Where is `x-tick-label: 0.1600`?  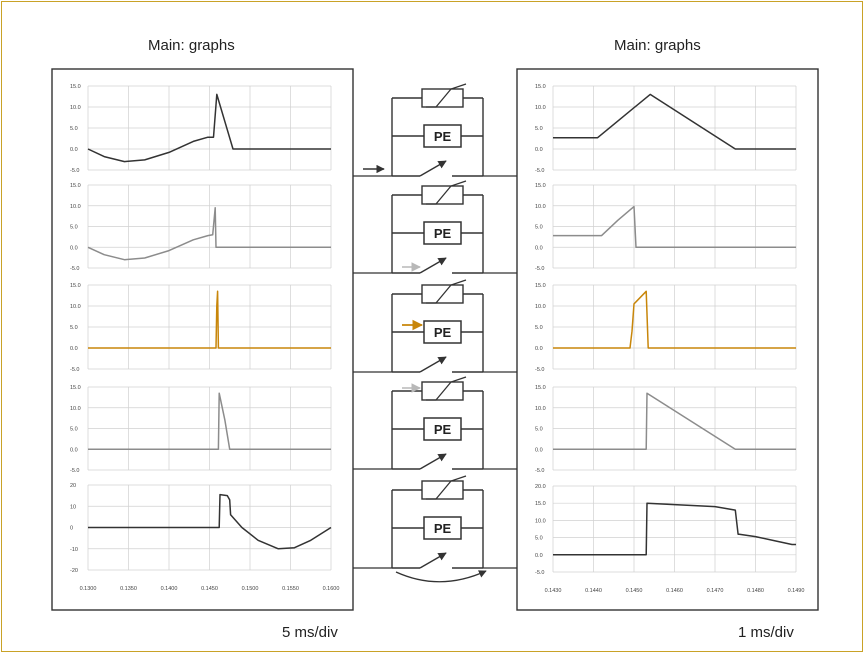 x-tick-label: 0.1600 is located at coordinates (331, 589).